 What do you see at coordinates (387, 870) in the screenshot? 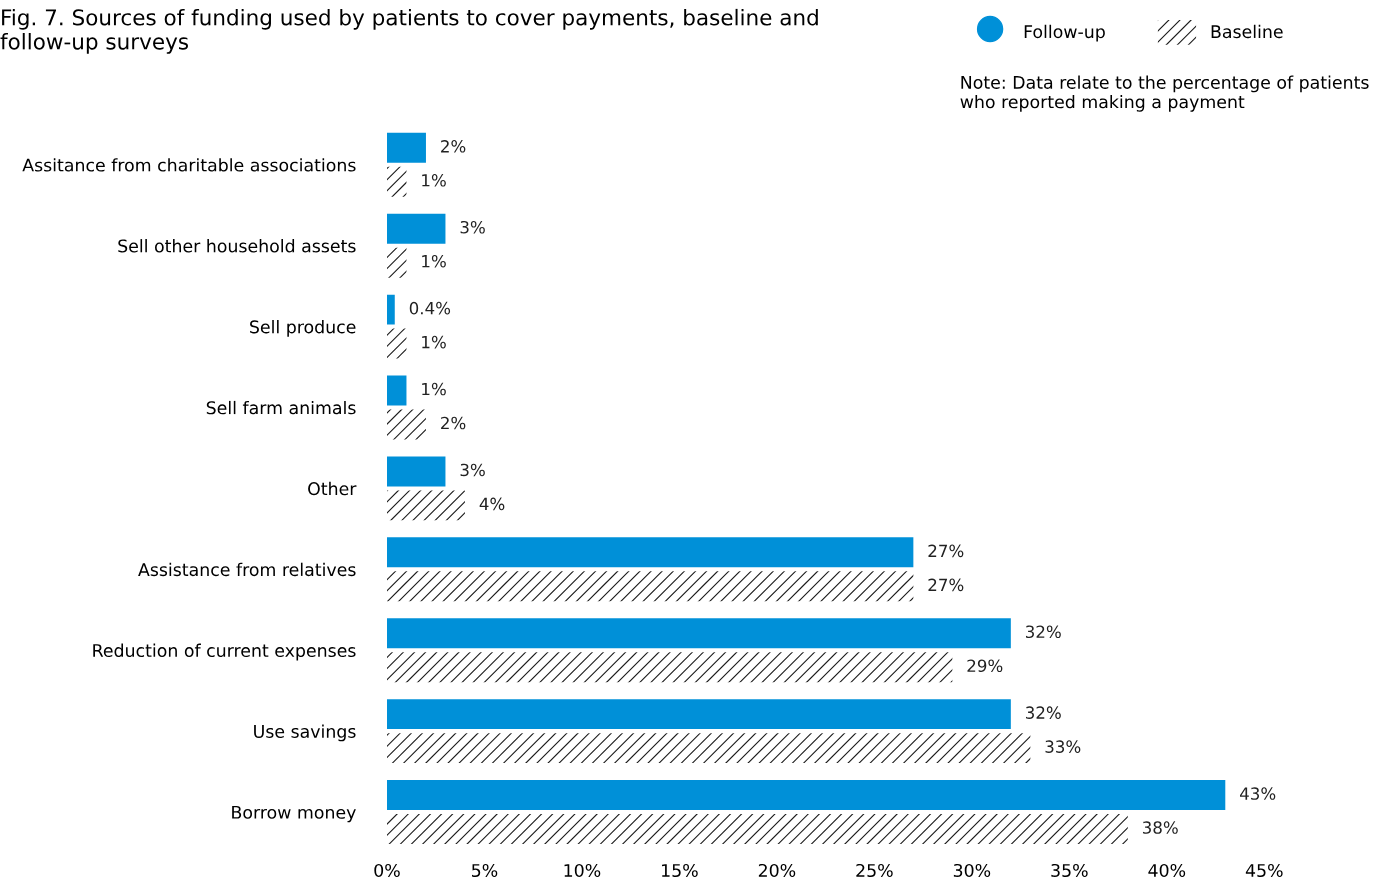
I see `x-tick-label: 0%` at bounding box center [387, 870].